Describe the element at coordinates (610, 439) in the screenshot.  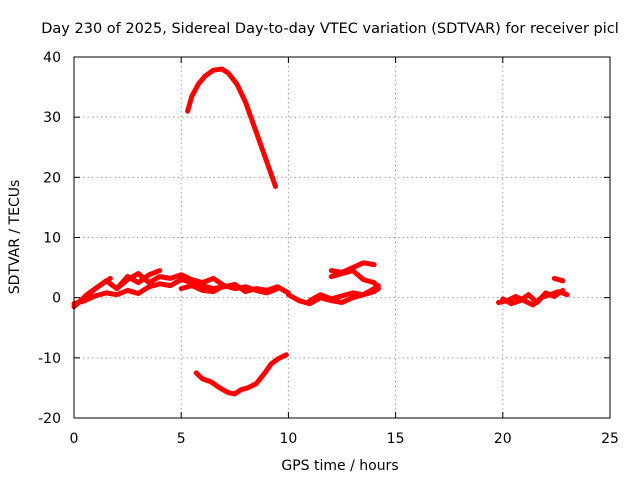
I see `x-tick-label: 25` at that location.